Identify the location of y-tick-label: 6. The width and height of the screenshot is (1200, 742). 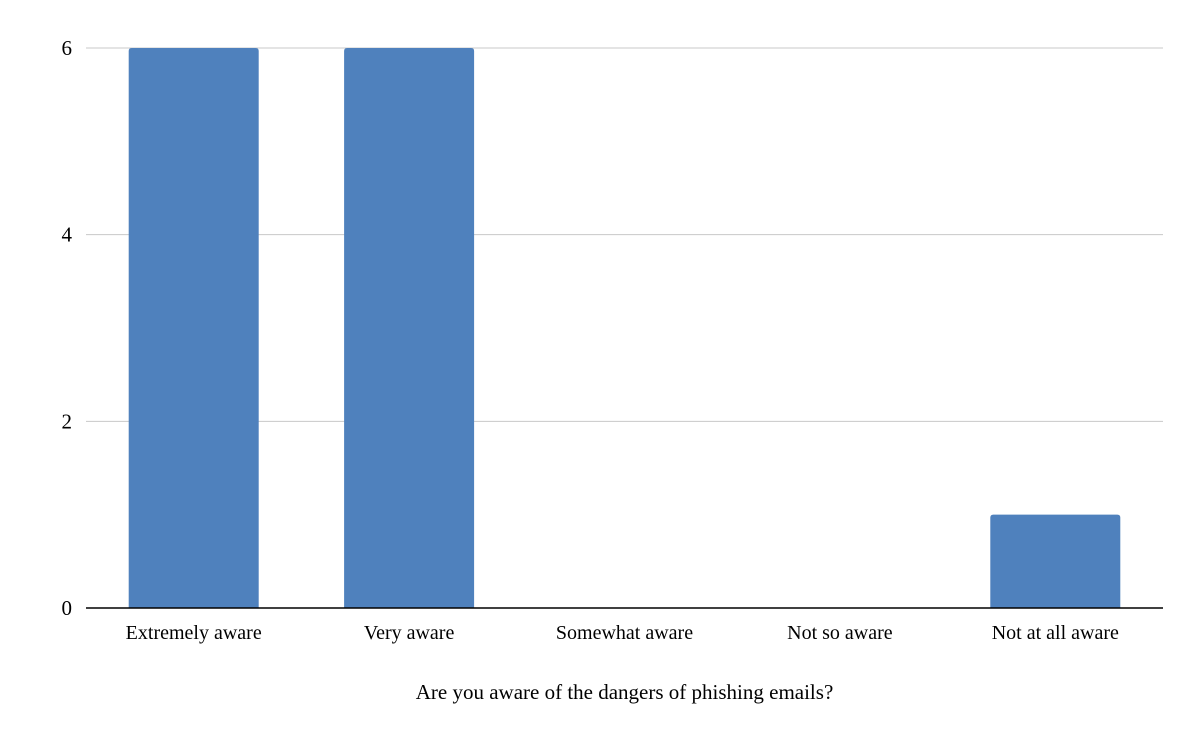
(67, 48).